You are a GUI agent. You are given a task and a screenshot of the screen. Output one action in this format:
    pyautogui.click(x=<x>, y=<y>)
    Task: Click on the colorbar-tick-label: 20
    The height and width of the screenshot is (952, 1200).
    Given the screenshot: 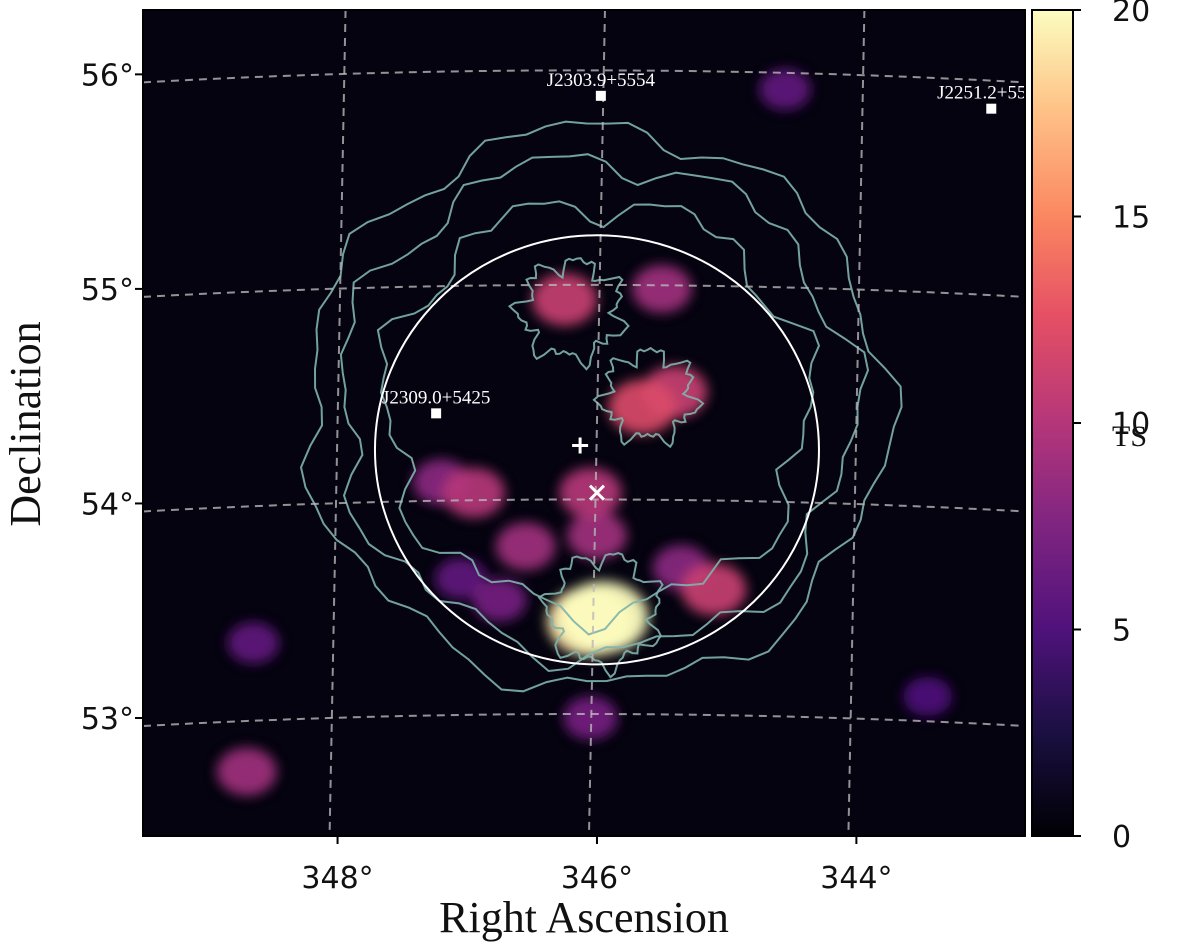 What is the action you would take?
    pyautogui.click(x=1131, y=14)
    